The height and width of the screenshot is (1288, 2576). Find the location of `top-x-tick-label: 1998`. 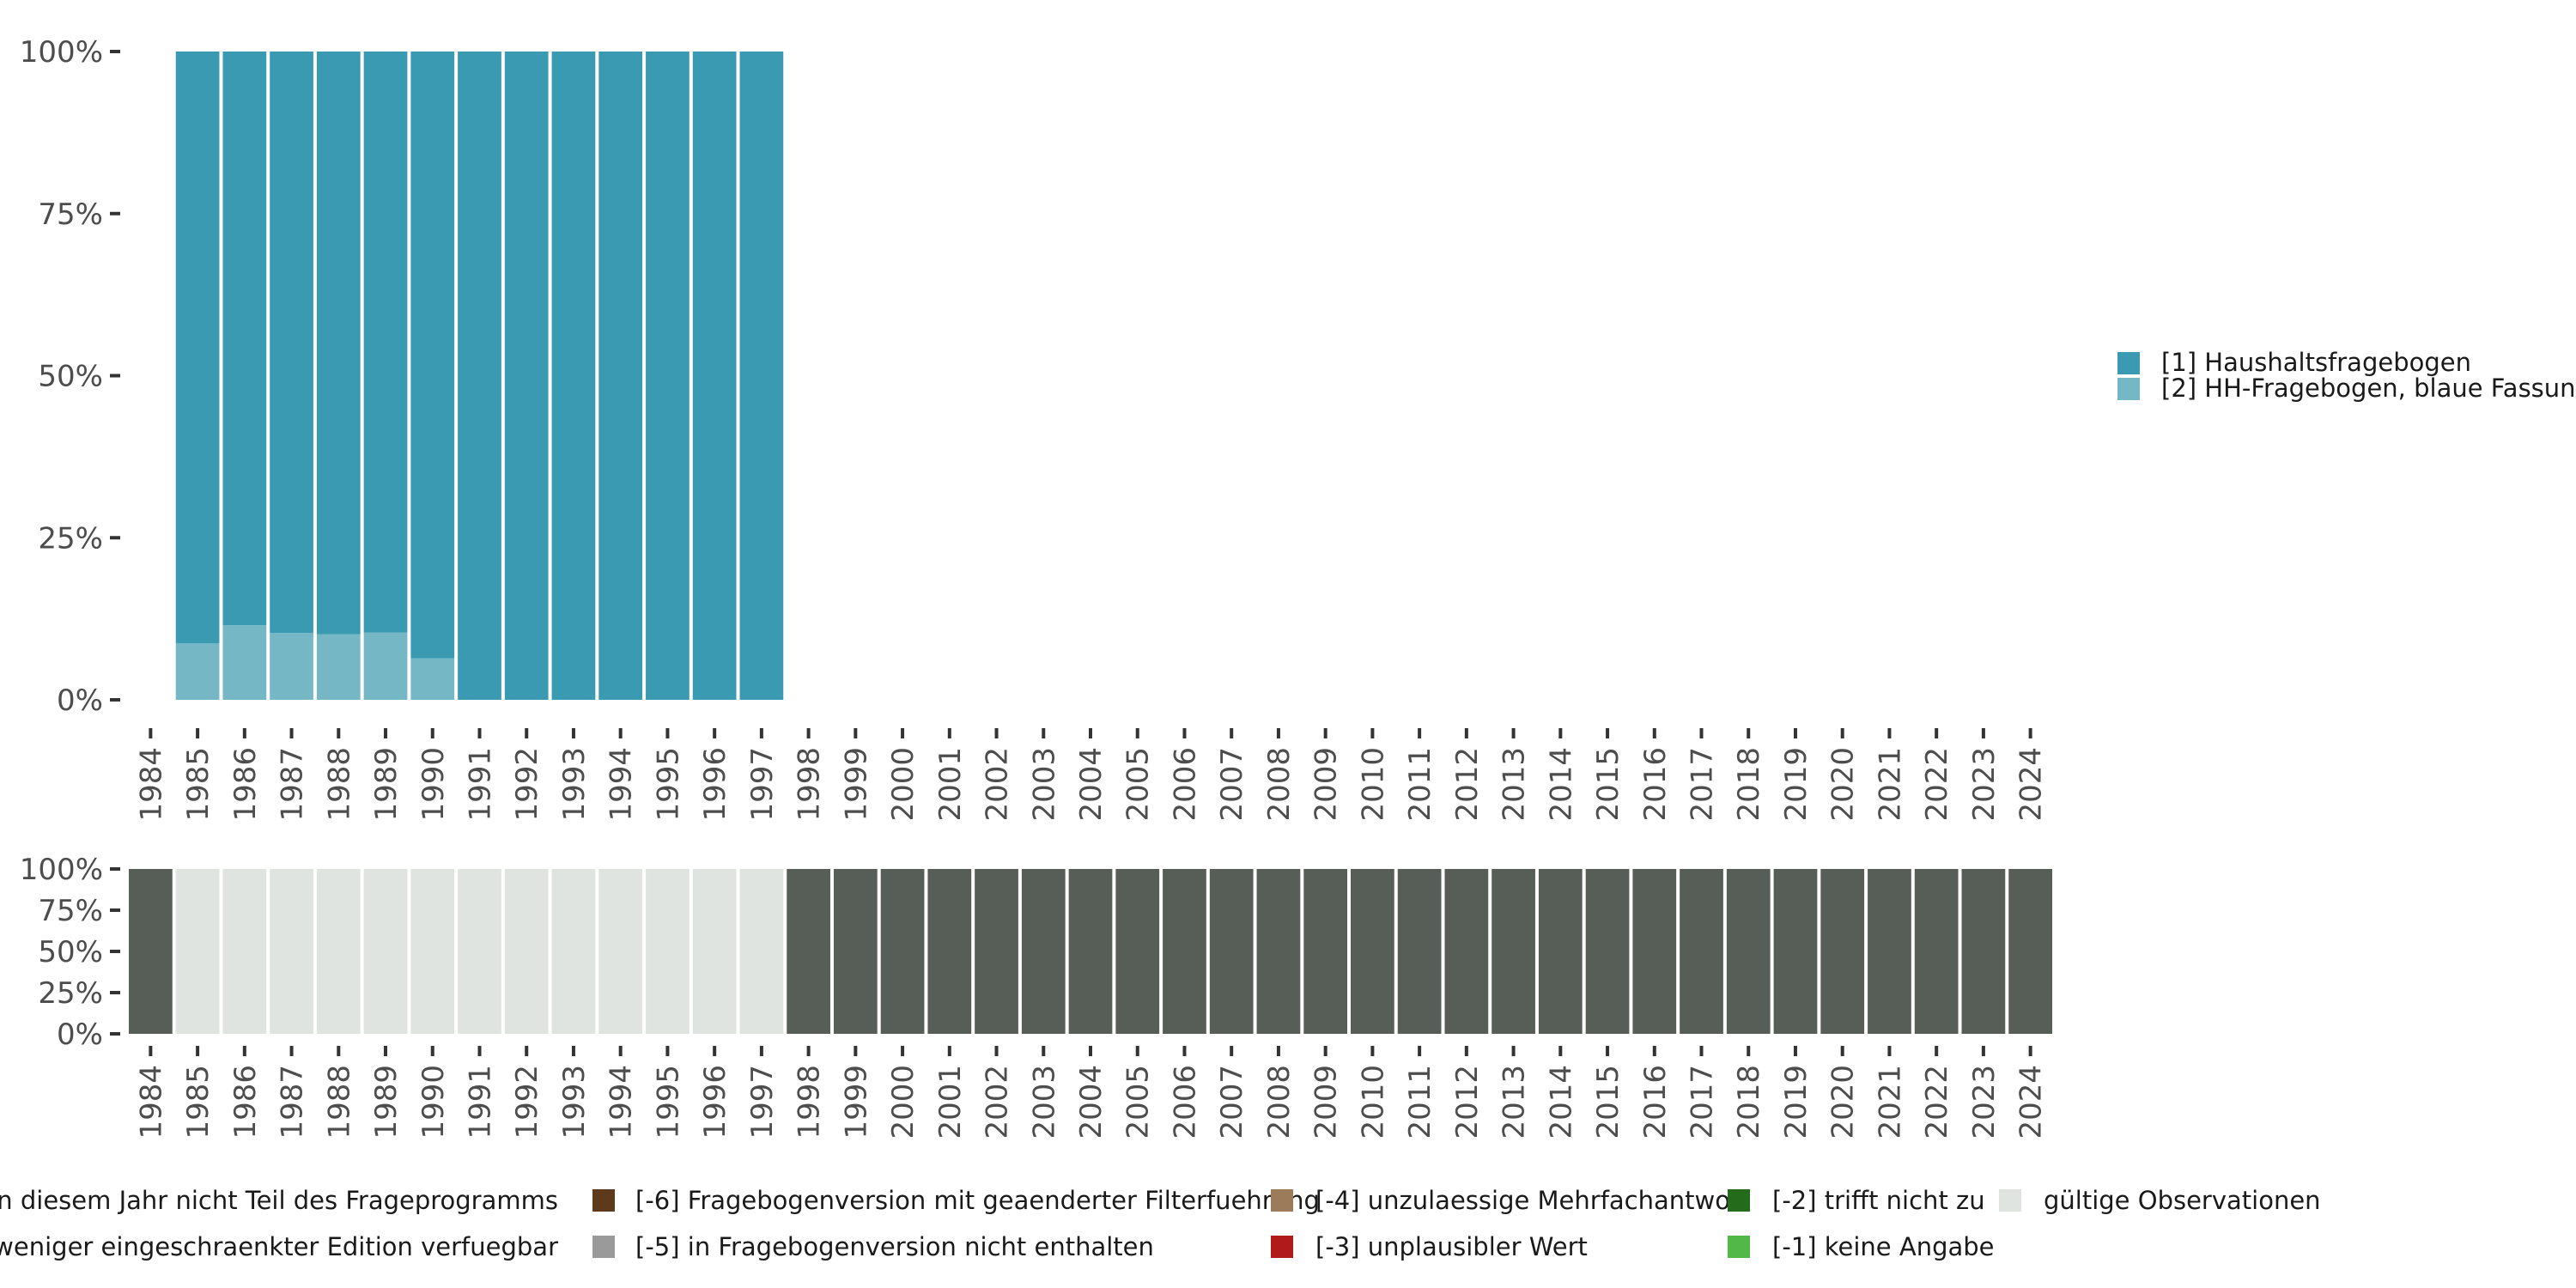

top-x-tick-label: 1998 is located at coordinates (810, 784).